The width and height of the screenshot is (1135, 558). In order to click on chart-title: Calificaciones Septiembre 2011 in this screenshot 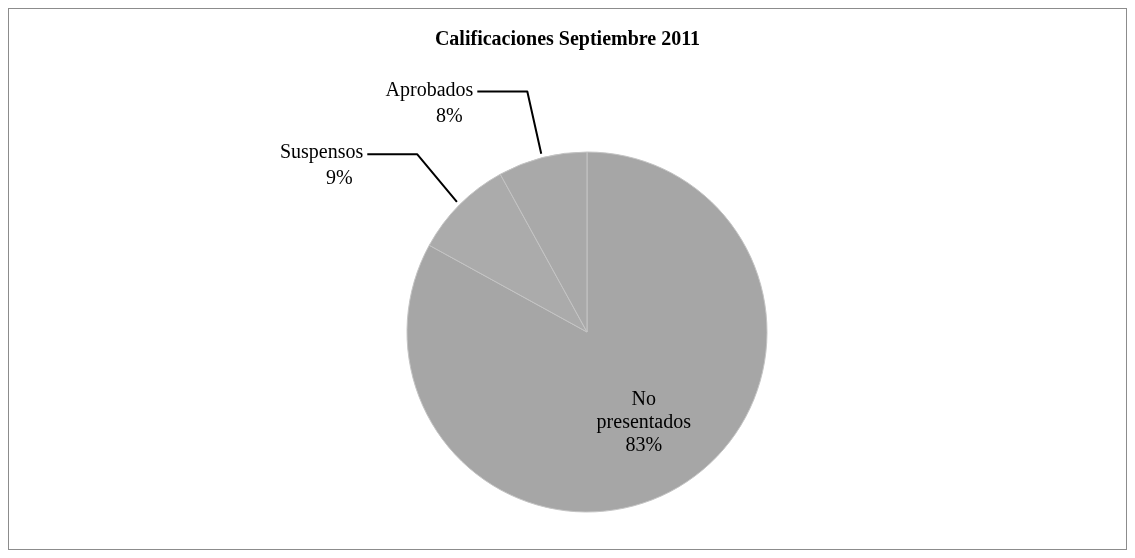, I will do `click(567, 38)`.